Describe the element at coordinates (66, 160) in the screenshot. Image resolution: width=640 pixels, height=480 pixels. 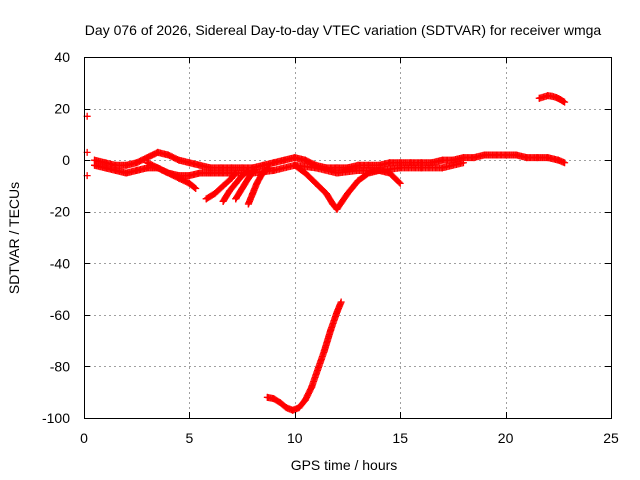
I see `y-tick-label: 0` at that location.